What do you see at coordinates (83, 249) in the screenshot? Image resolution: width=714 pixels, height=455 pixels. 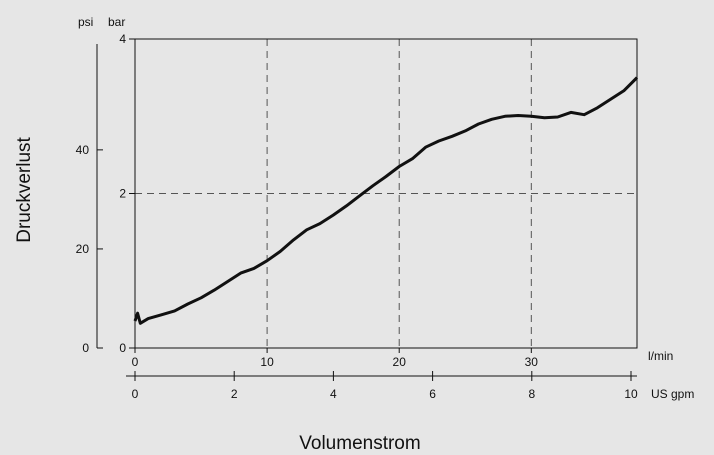 I see `psi-tick-label: 20` at bounding box center [83, 249].